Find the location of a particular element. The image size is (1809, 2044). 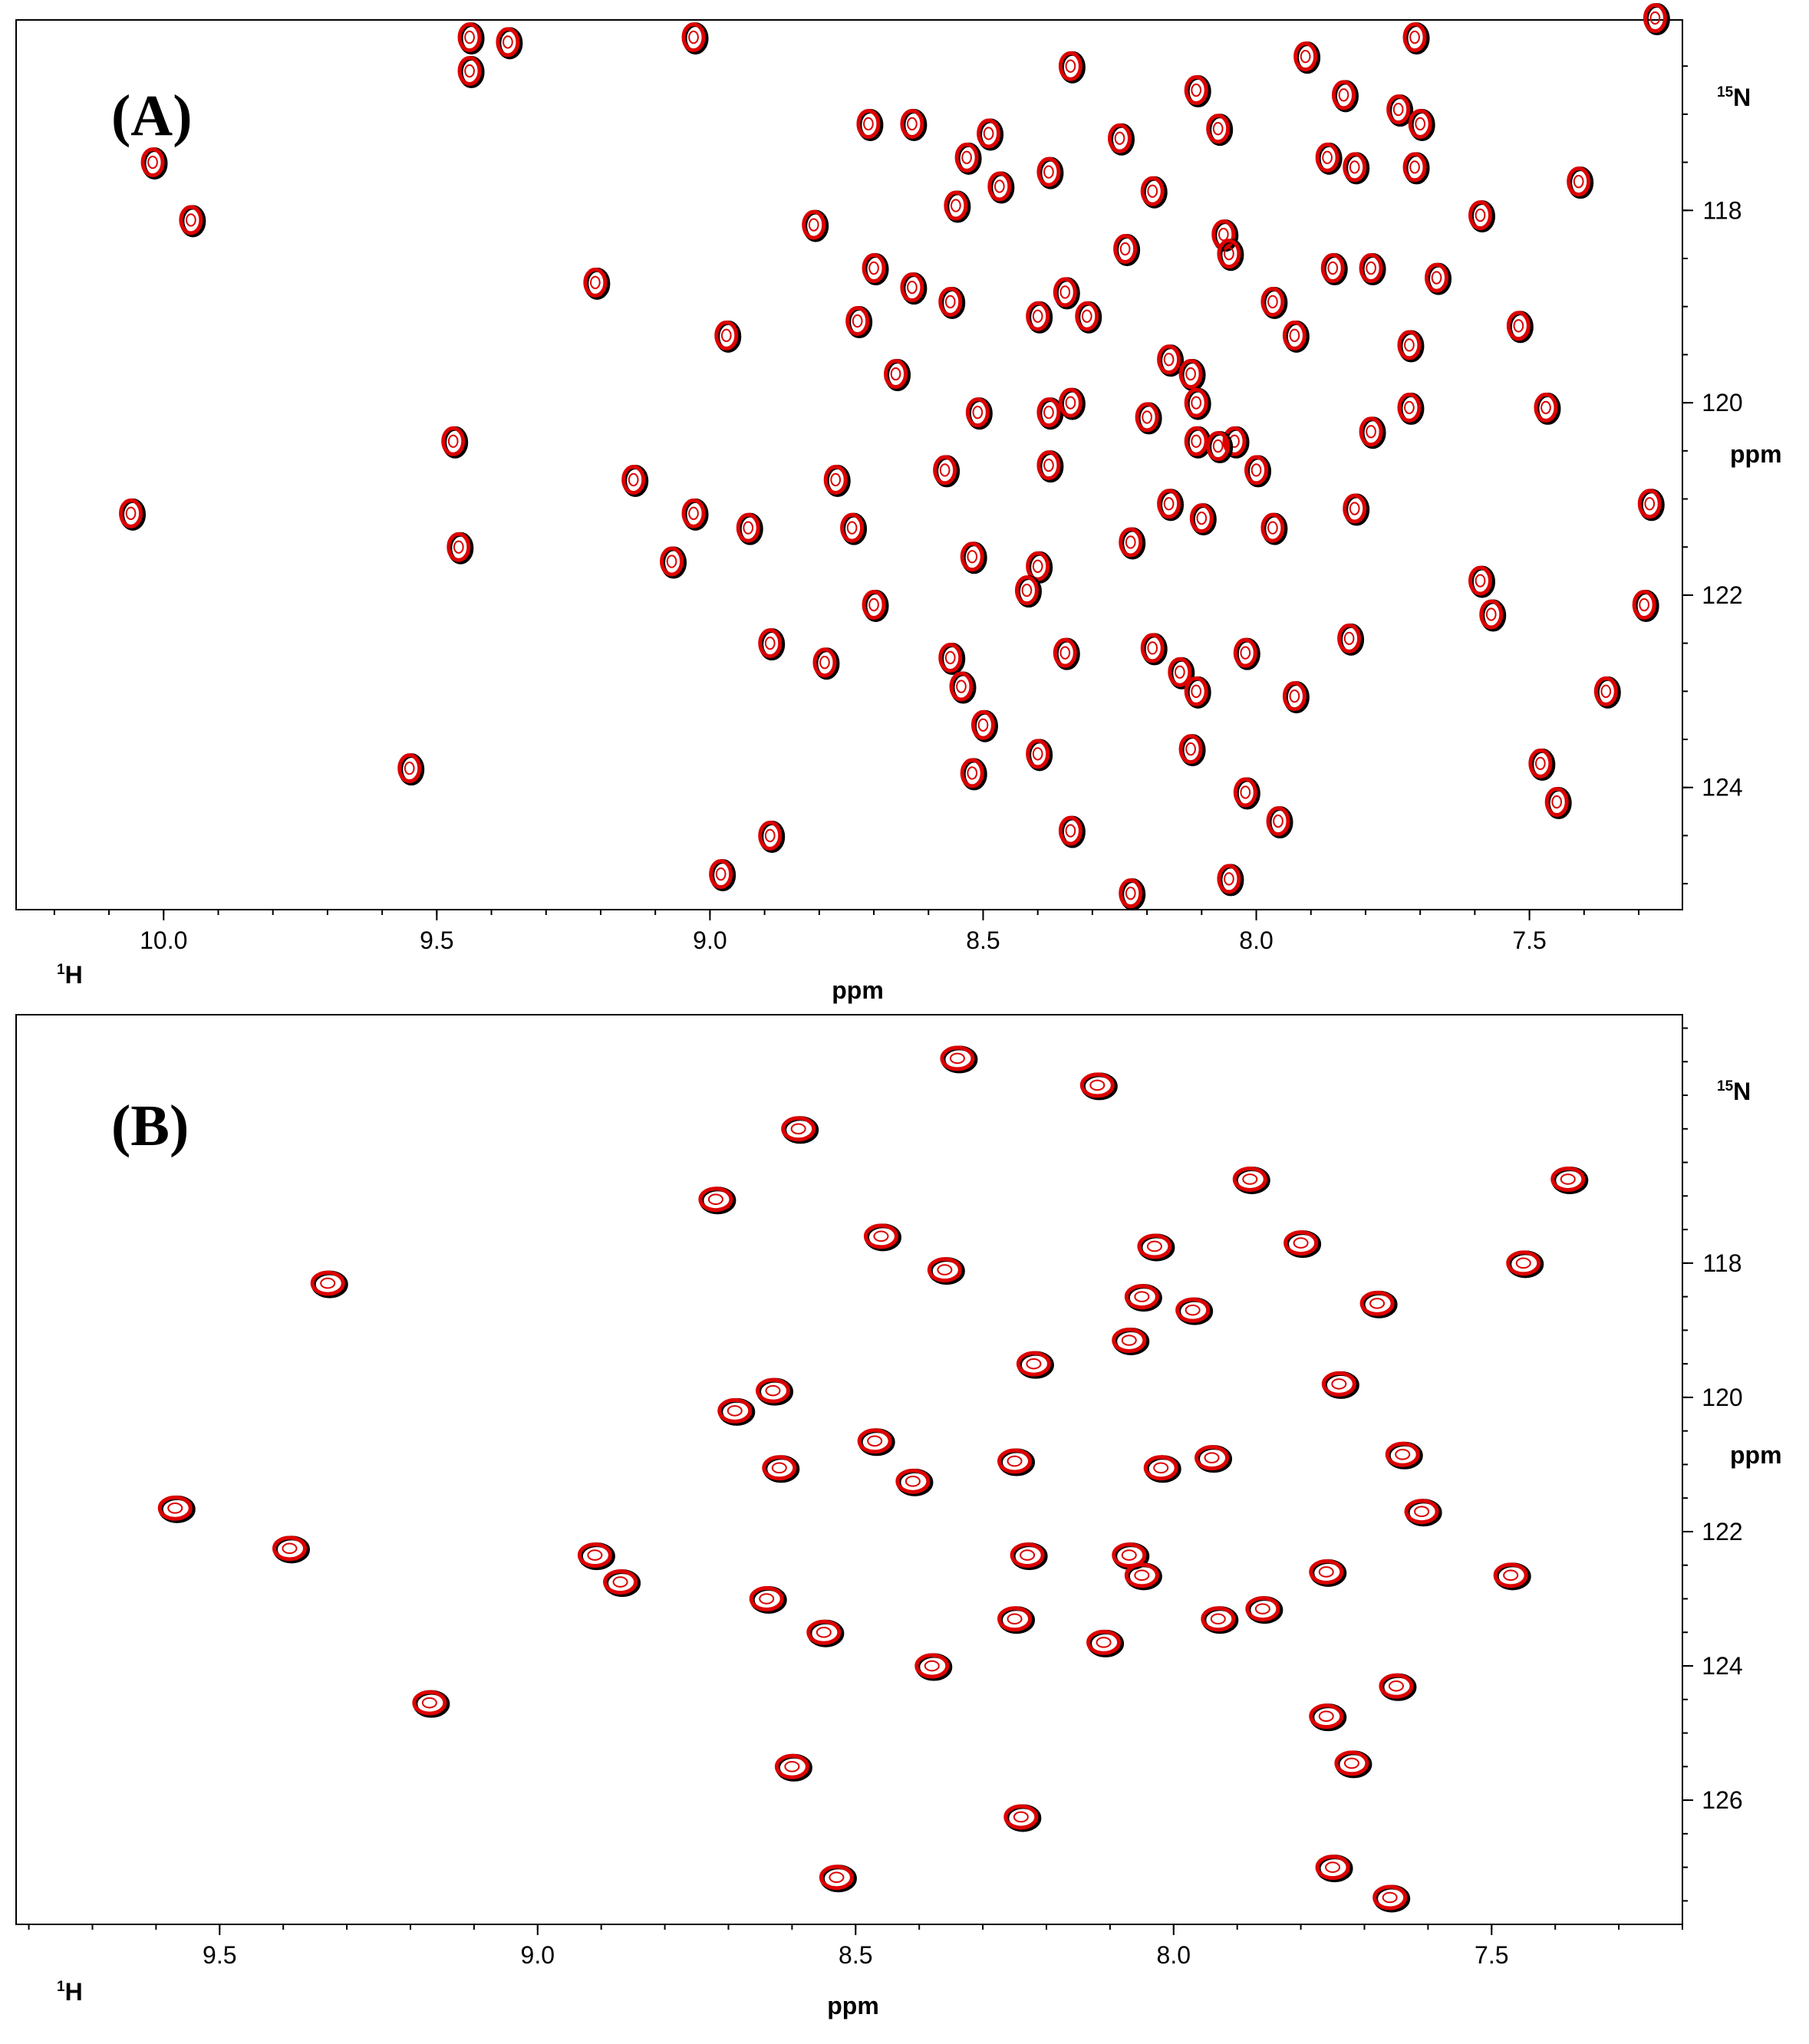

panel-b-y-nucleus-symbol: N is located at coordinates (1742, 1091).